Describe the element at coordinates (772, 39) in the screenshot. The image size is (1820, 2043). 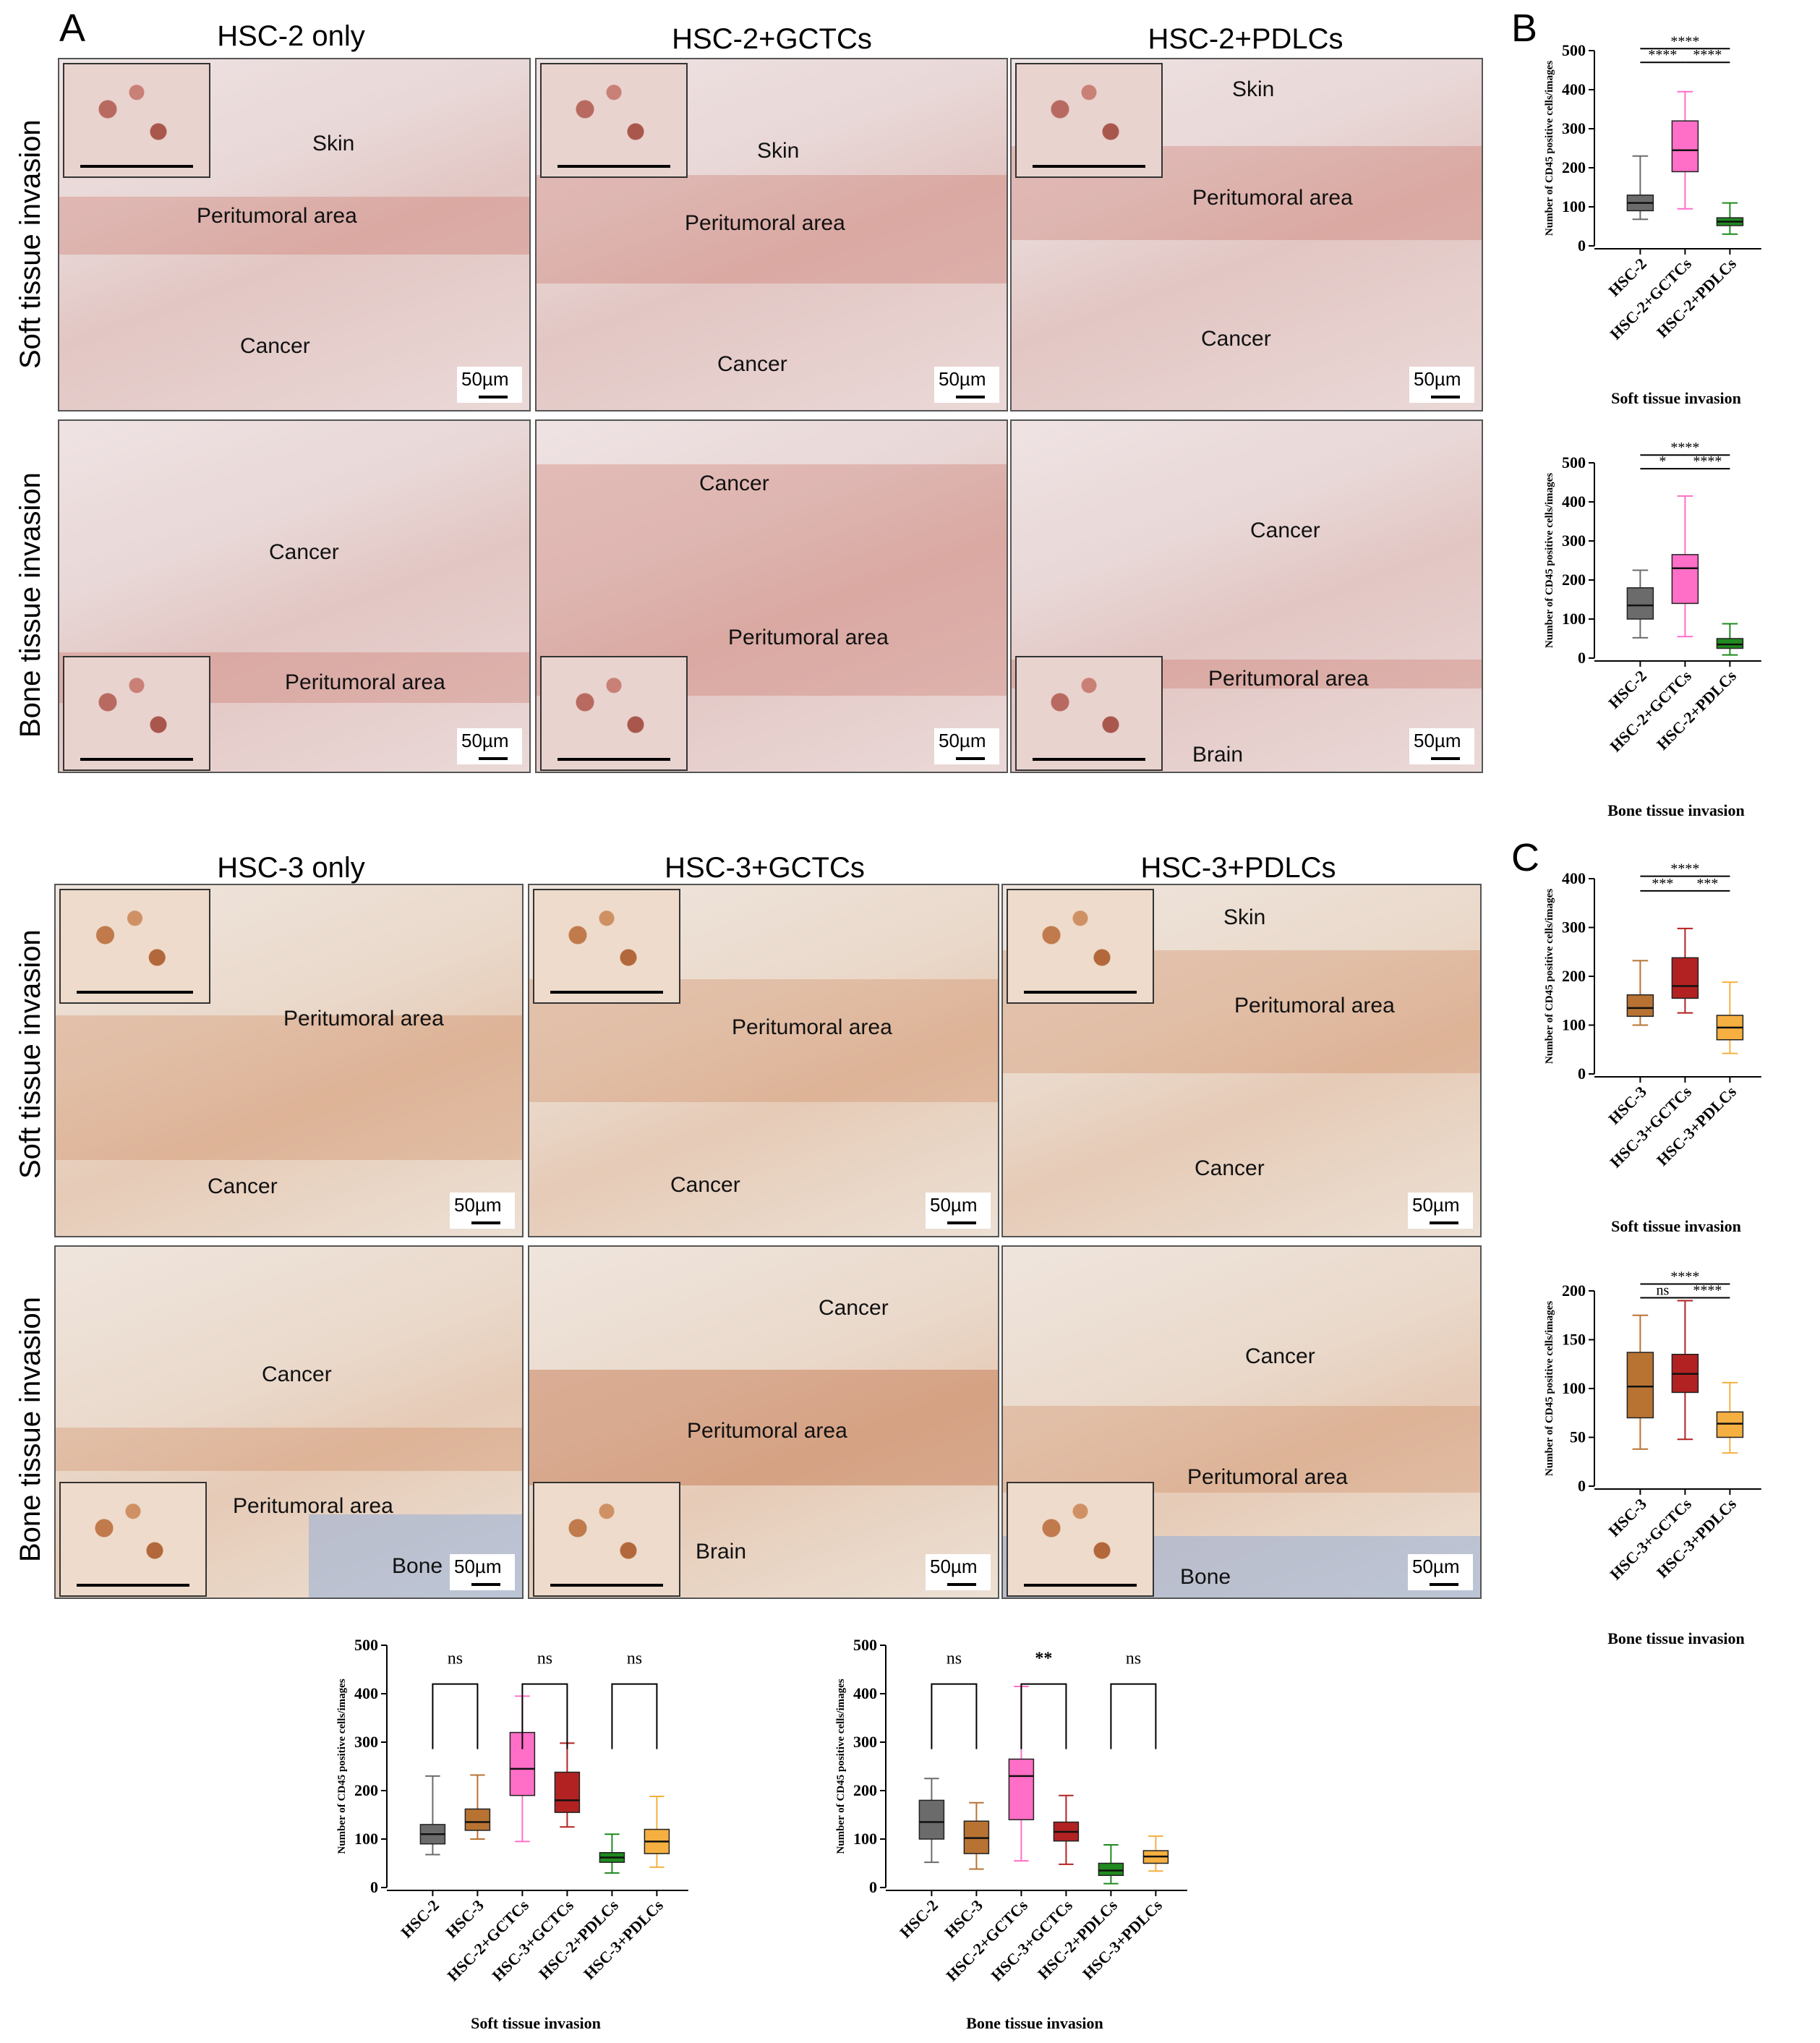
I see `col-title-hsc2-gctcs: HSC-2+GCTCs` at that location.